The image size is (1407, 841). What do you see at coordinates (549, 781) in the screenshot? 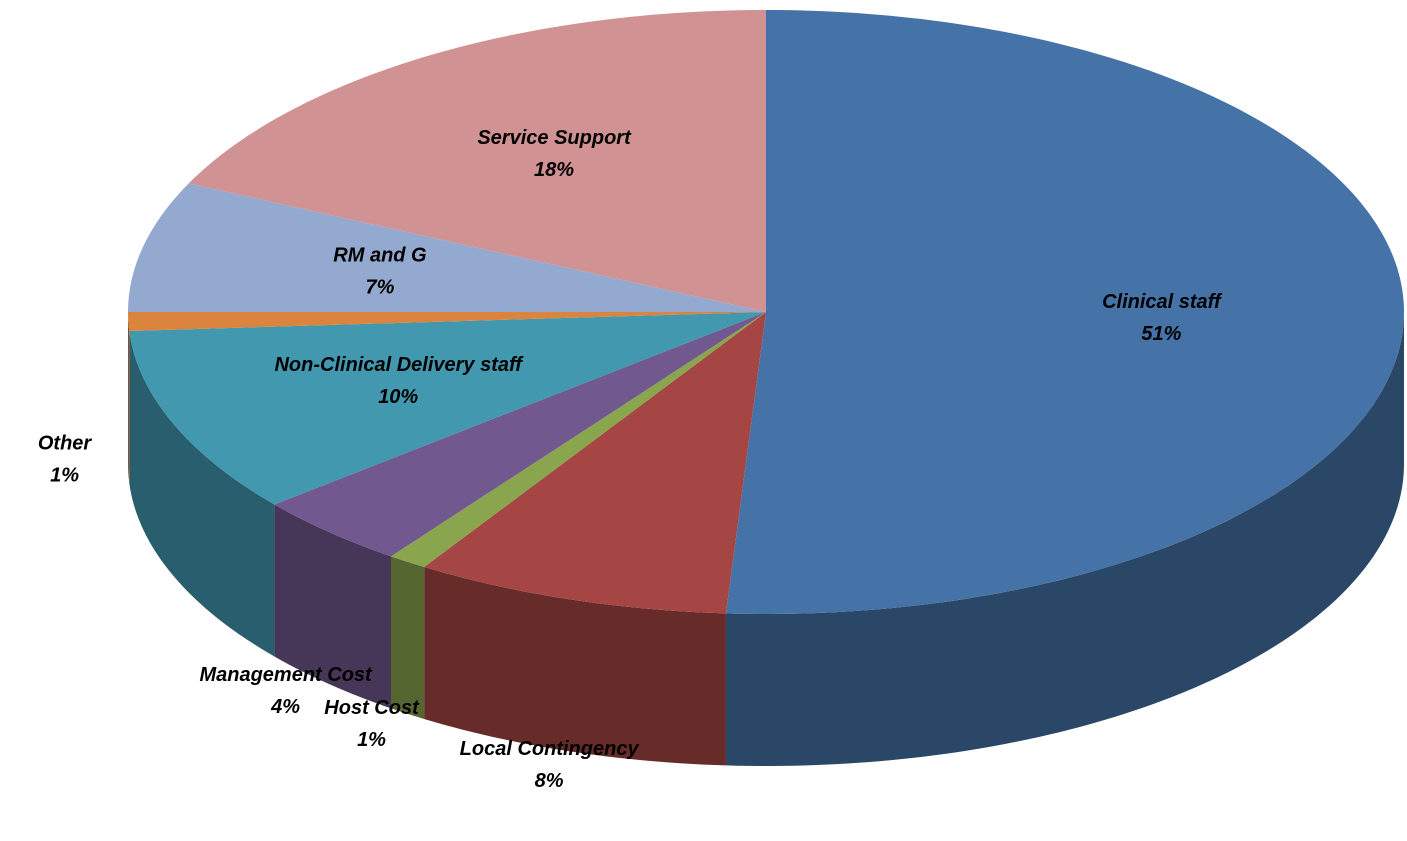
I see `slice-value-label: 8%` at bounding box center [549, 781].